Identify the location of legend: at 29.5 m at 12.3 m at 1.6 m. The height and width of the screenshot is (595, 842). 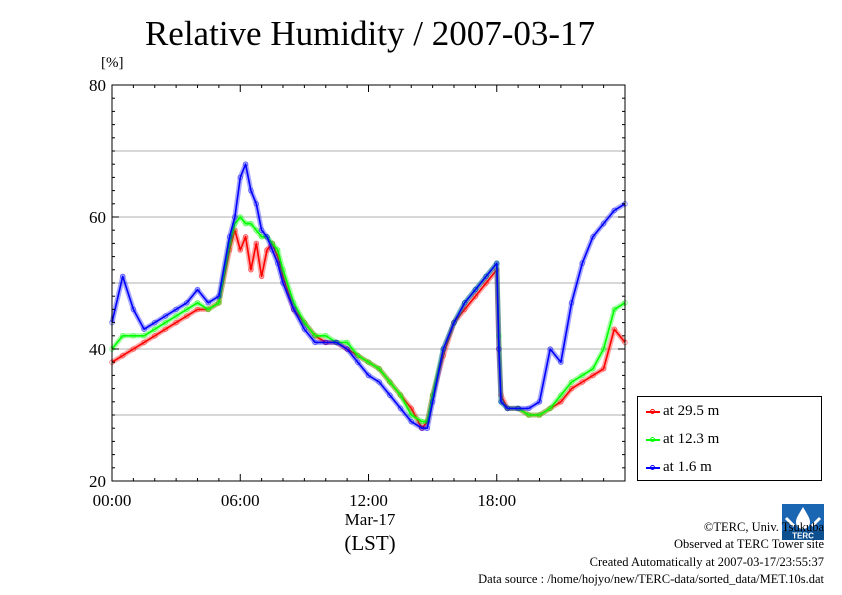
(729, 438).